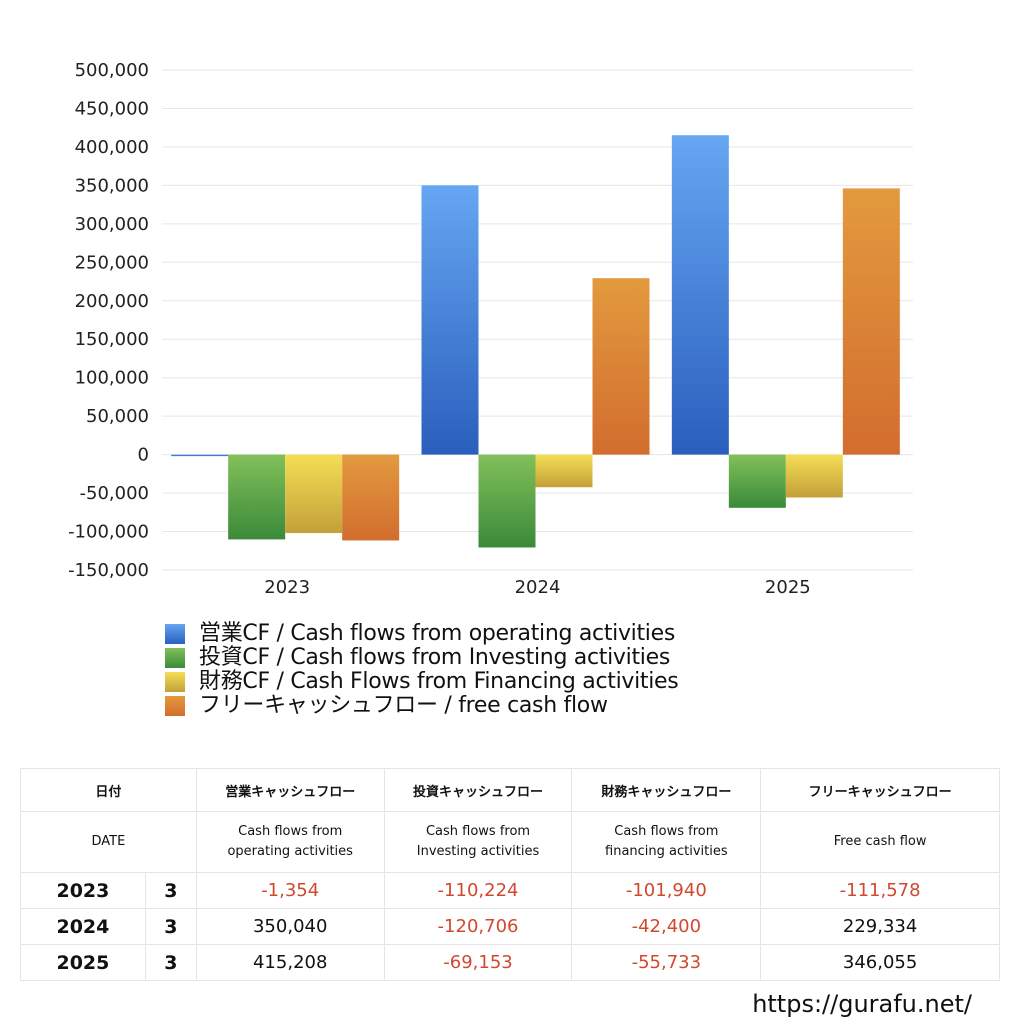 The image size is (1024, 1024). I want to click on table-row: 2024 3 350,040 -120,706 -42,400 229,334, so click(510, 926).